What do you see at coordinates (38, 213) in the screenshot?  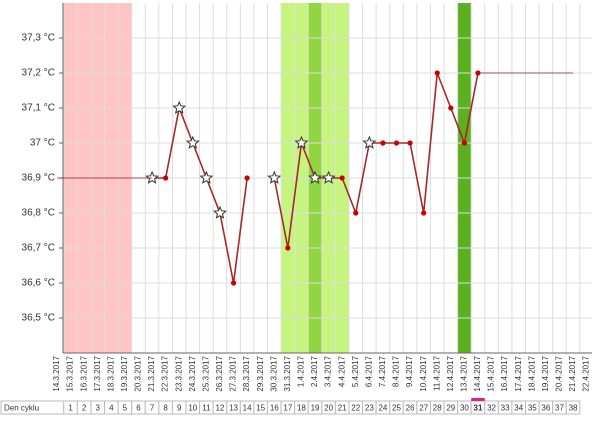 I see `y-tick-label: 36,8 °C` at bounding box center [38, 213].